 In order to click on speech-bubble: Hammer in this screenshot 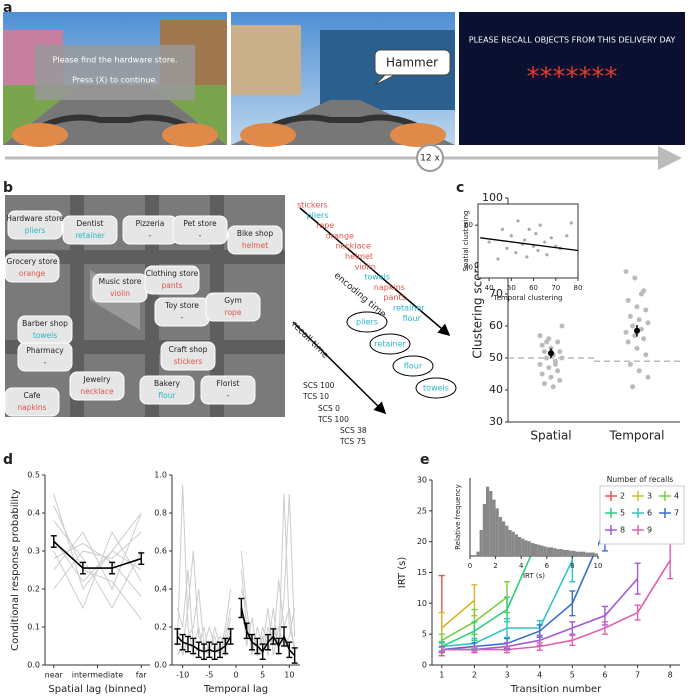, I will do `click(412, 63)`.